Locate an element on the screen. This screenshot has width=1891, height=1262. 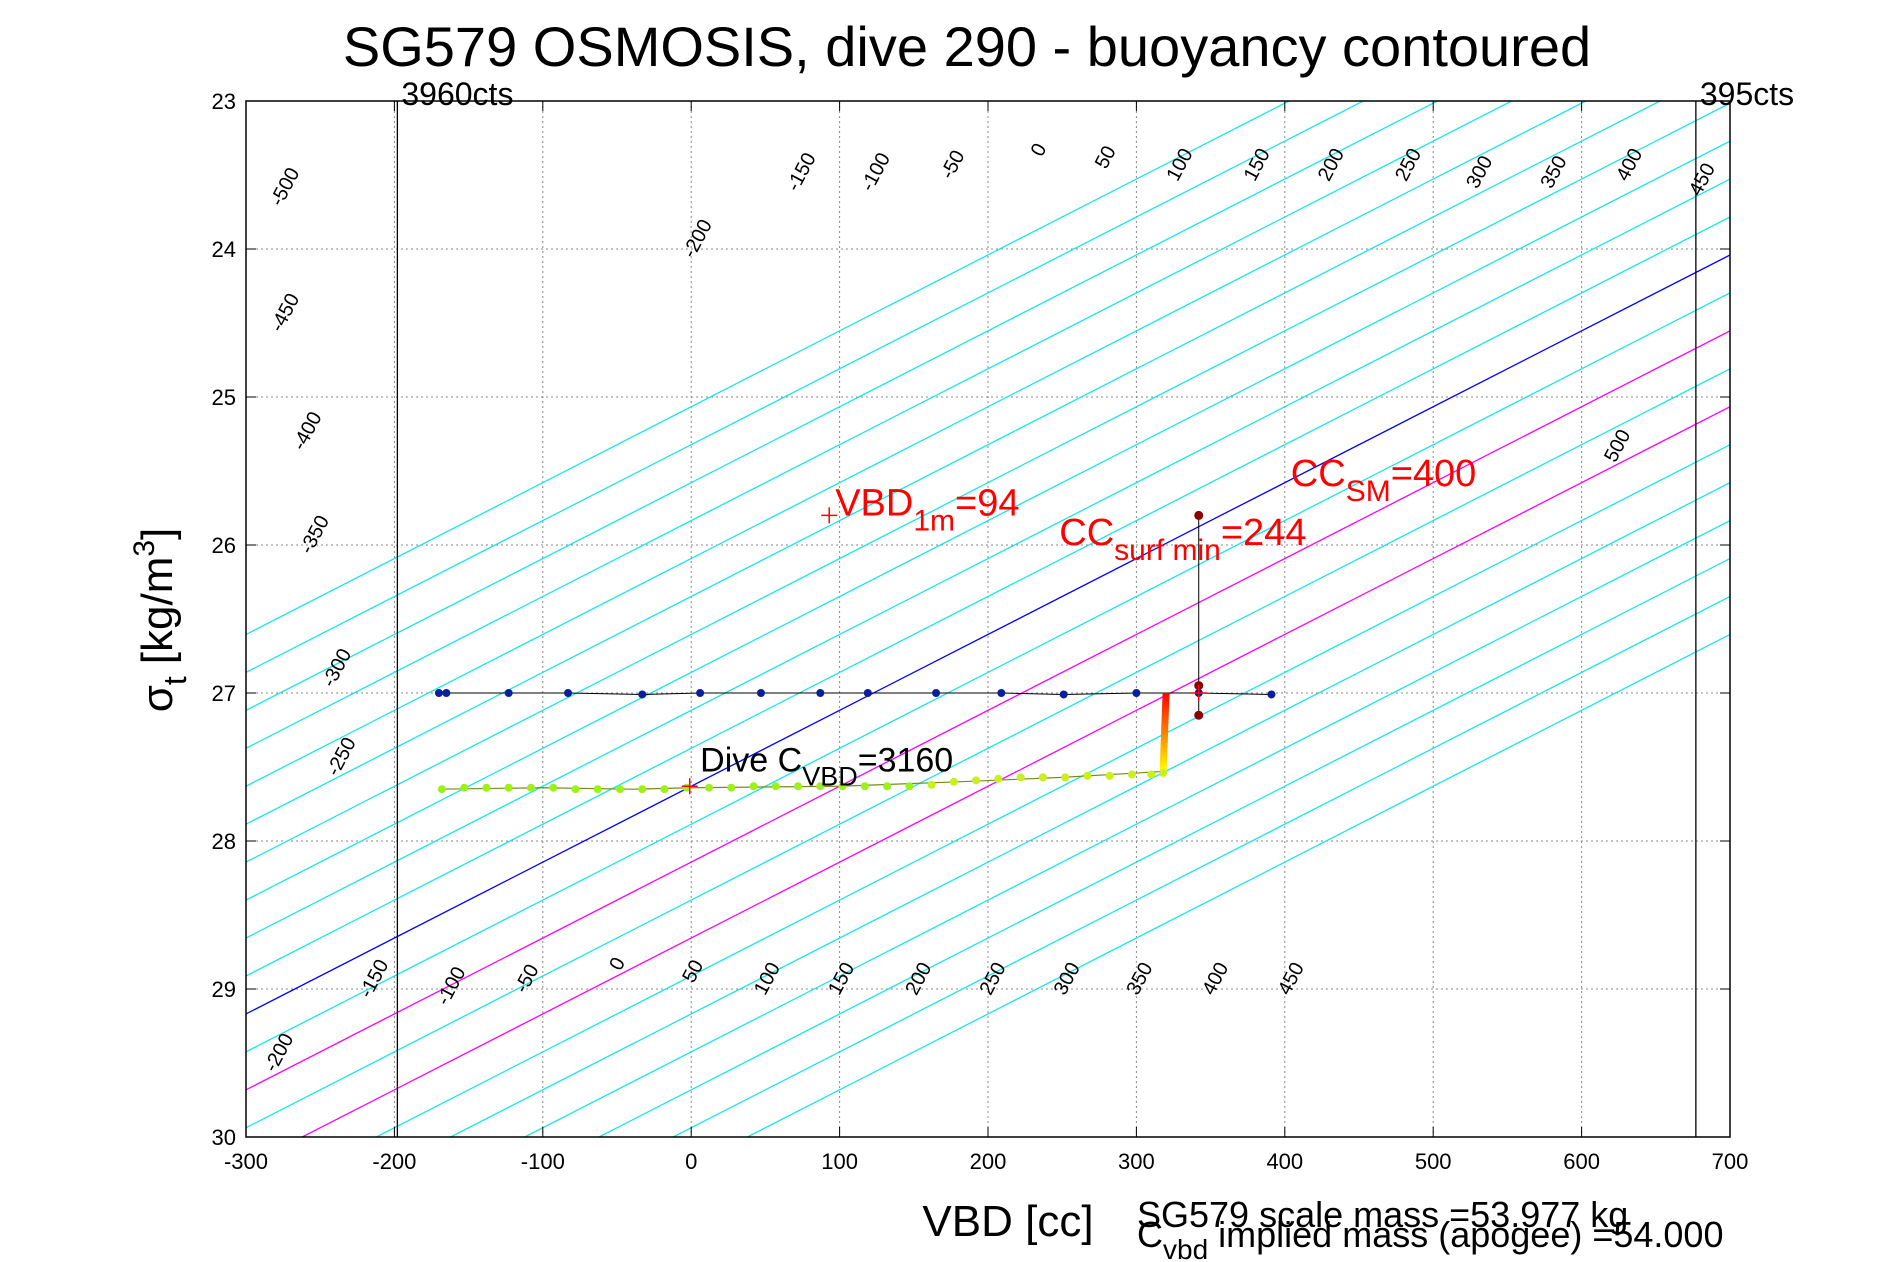
dive-series is located at coordinates (855, 651).